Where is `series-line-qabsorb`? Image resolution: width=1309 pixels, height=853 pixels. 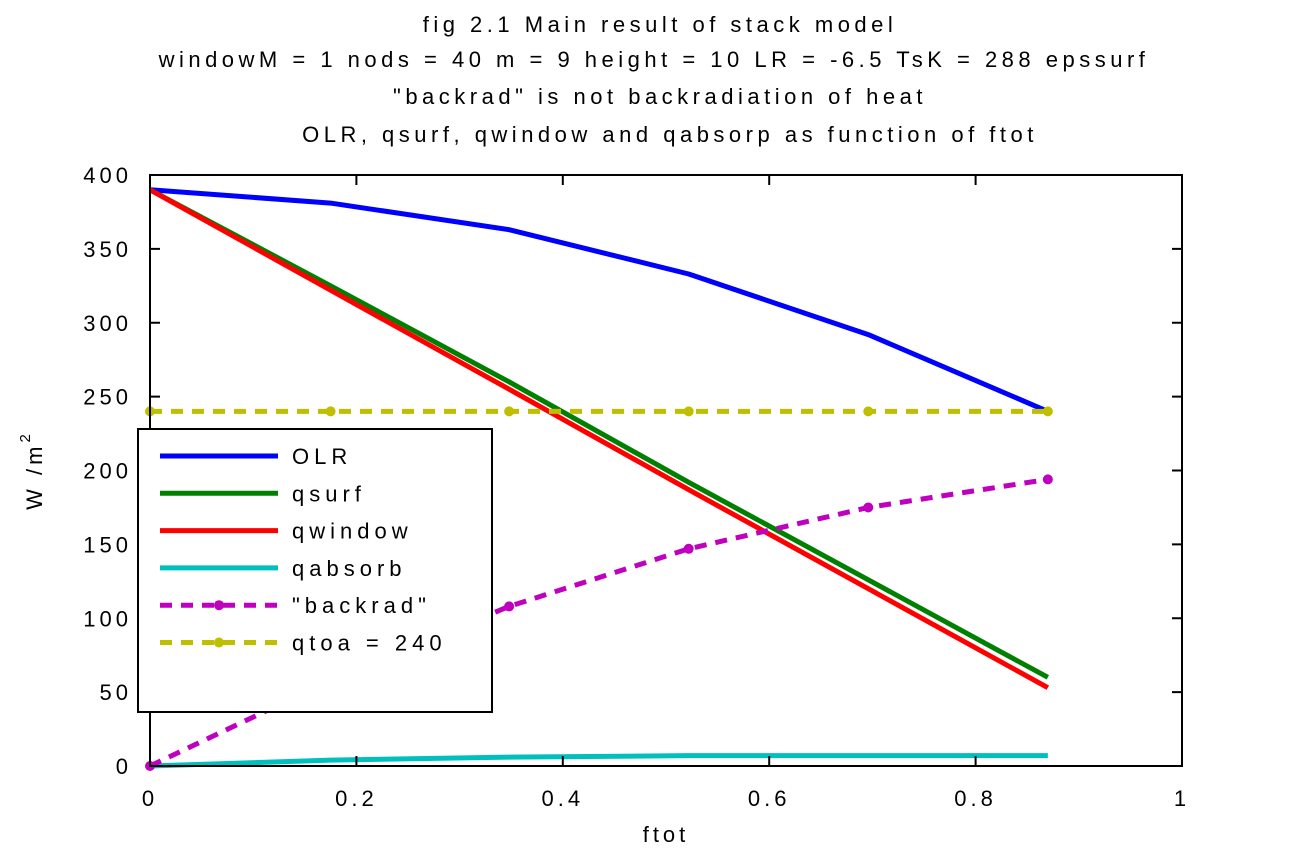
series-line-qabsorb is located at coordinates (598, 761).